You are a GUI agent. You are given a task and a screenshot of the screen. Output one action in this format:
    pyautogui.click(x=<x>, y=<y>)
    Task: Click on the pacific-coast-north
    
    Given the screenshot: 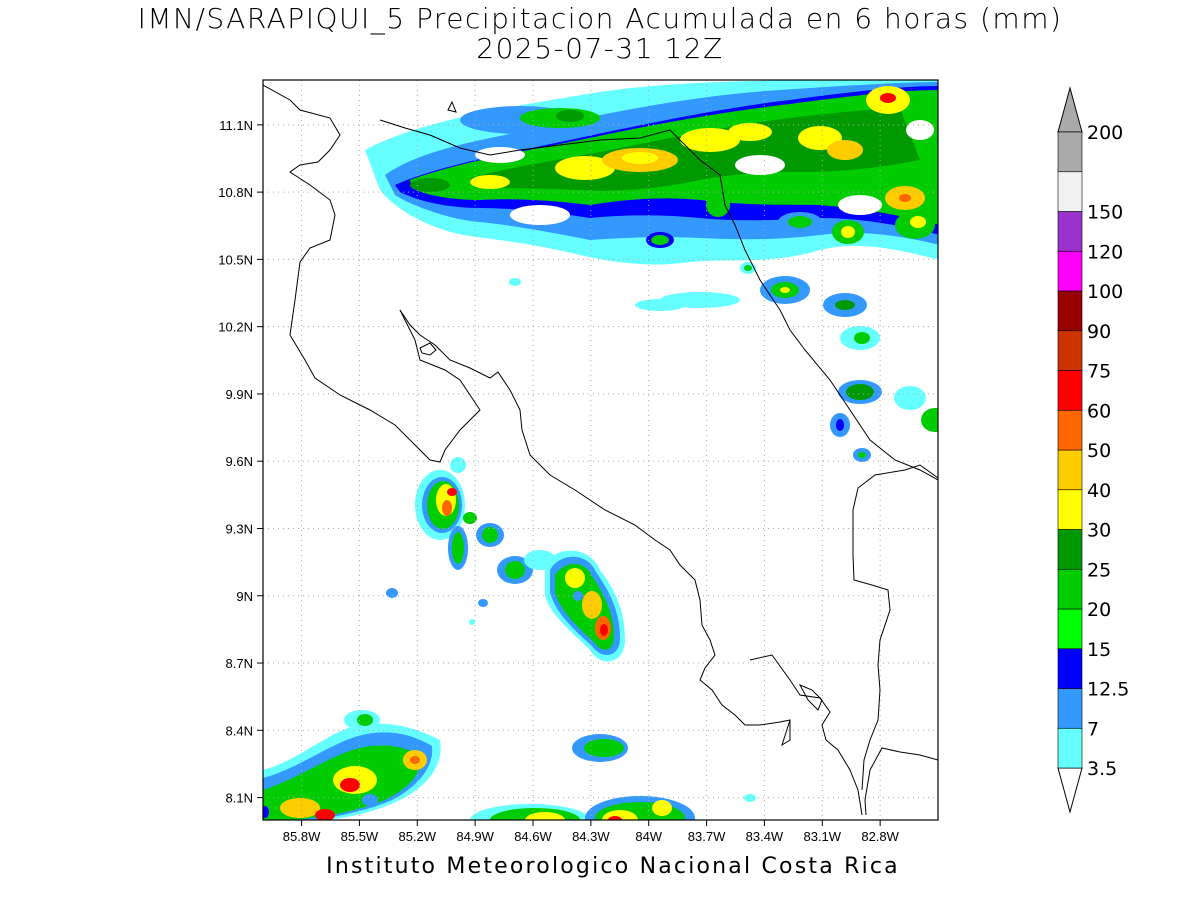 What is the action you would take?
    pyautogui.click(x=372, y=273)
    